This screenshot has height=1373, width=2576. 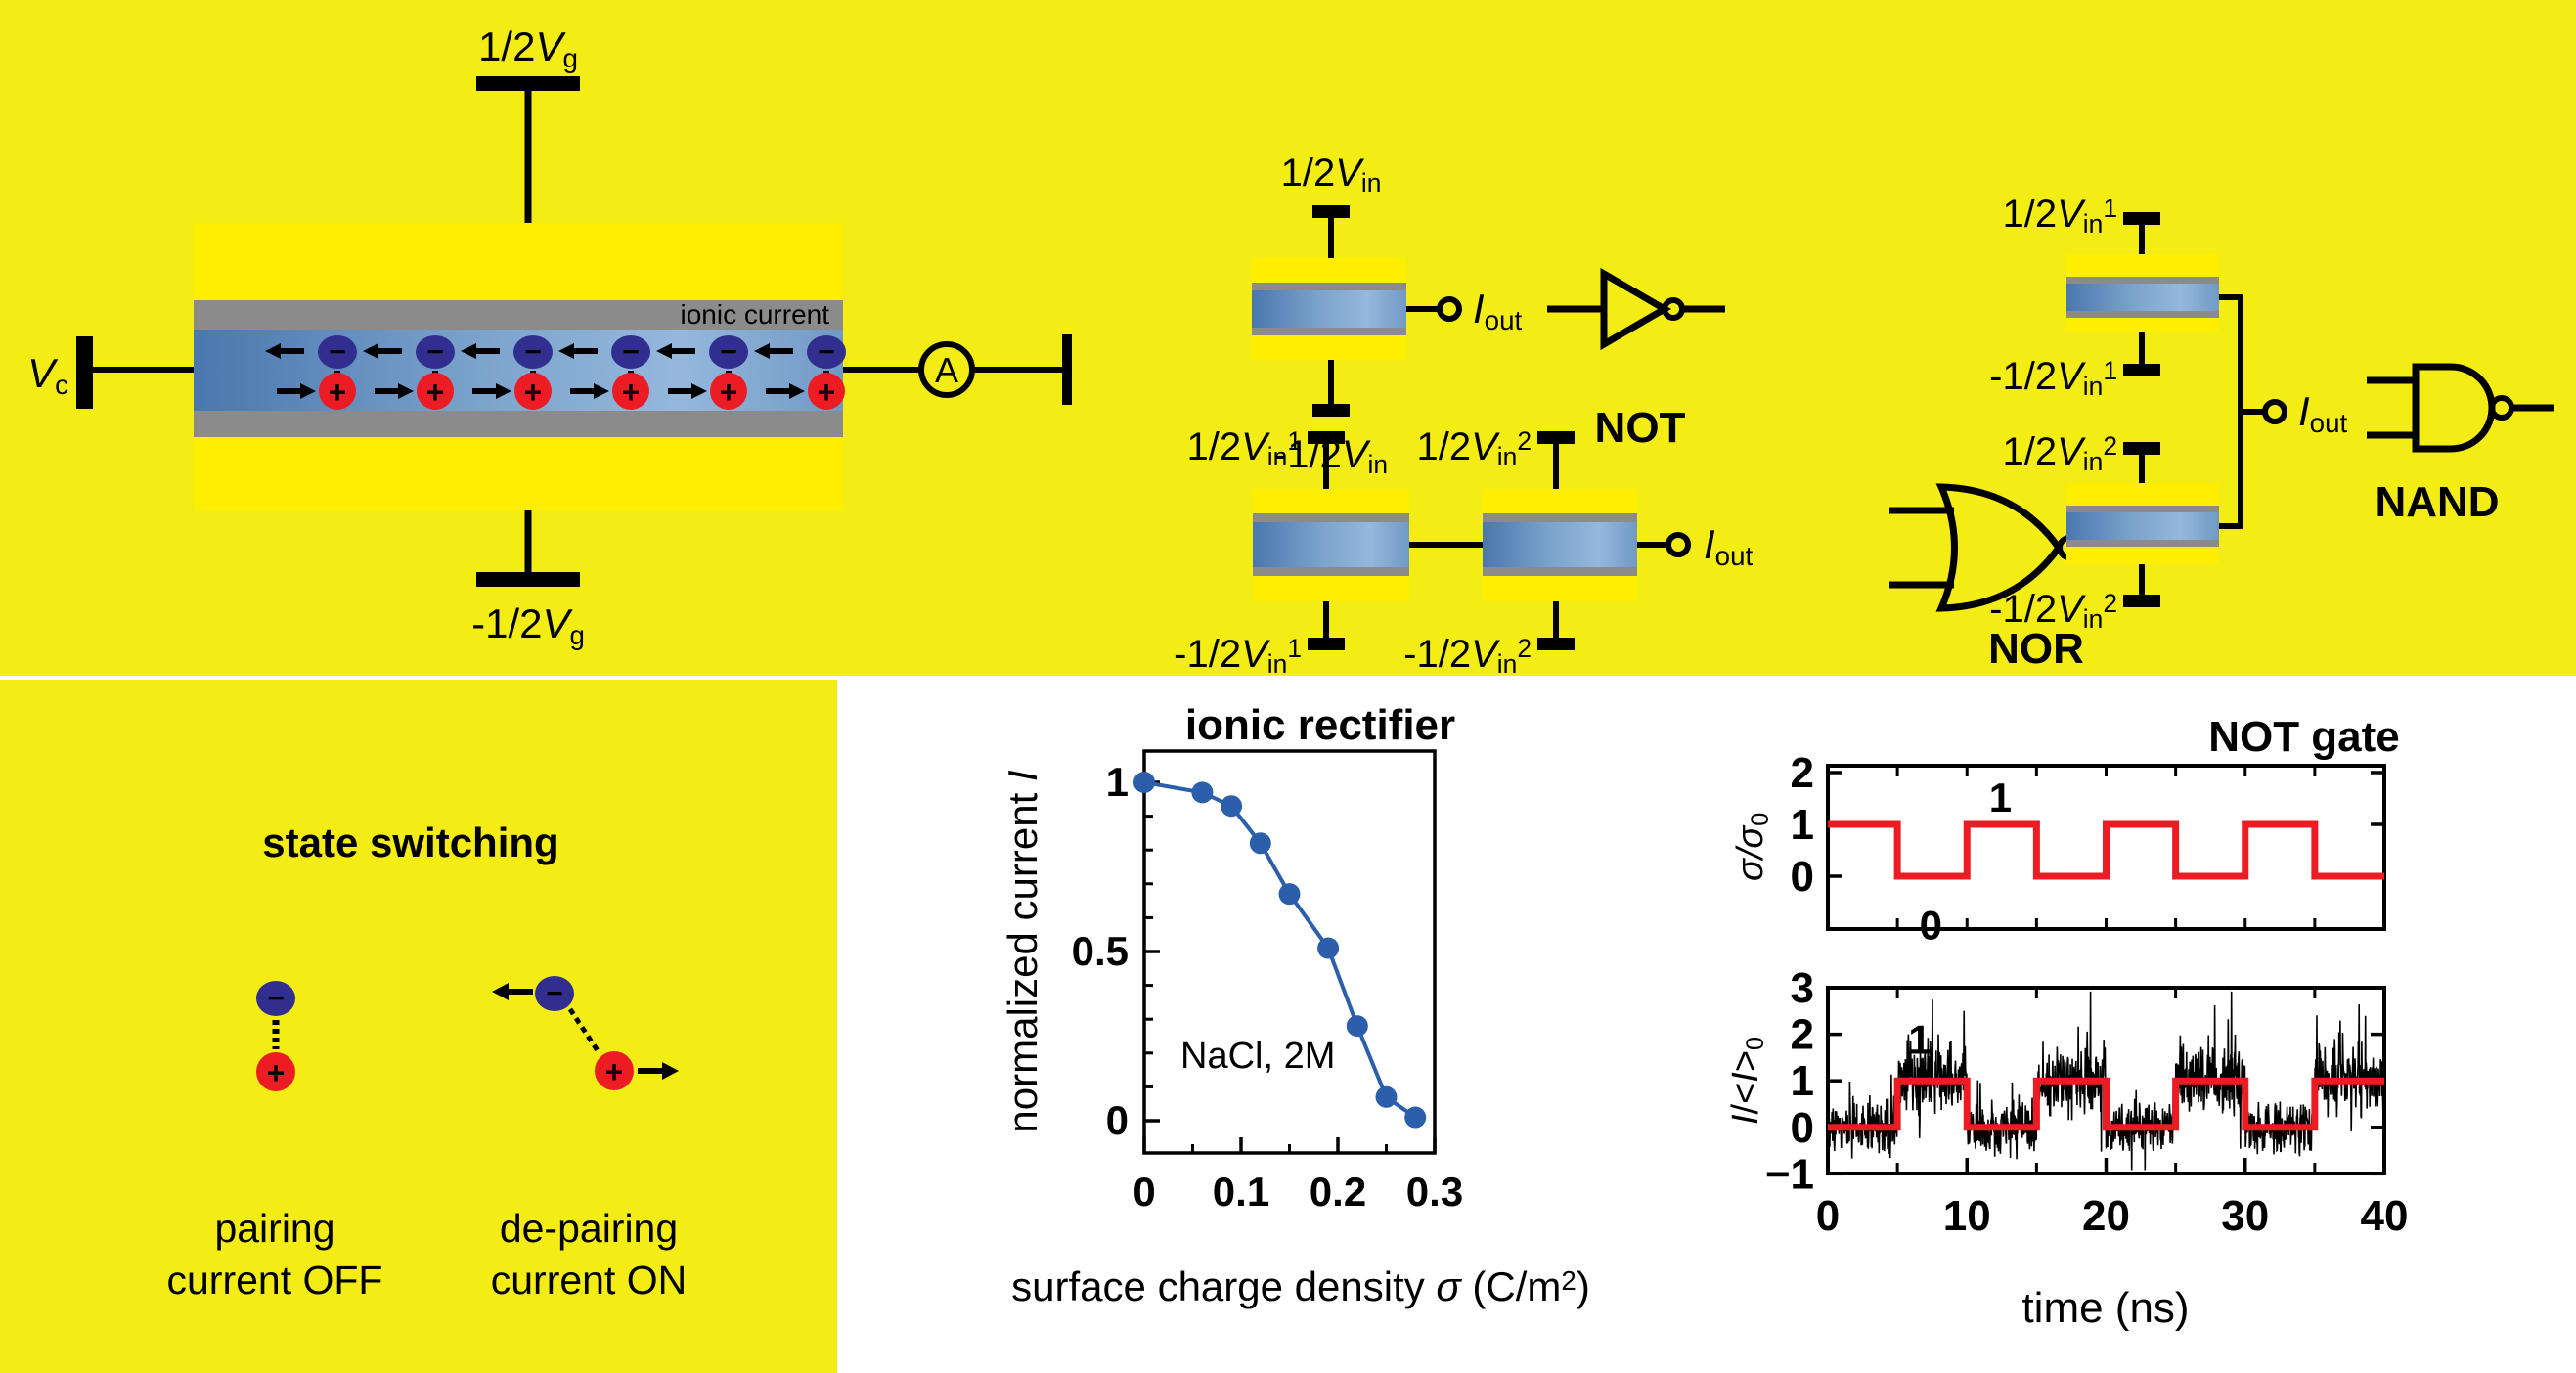 I want to click on nor-title: NOR, so click(x=2036, y=649).